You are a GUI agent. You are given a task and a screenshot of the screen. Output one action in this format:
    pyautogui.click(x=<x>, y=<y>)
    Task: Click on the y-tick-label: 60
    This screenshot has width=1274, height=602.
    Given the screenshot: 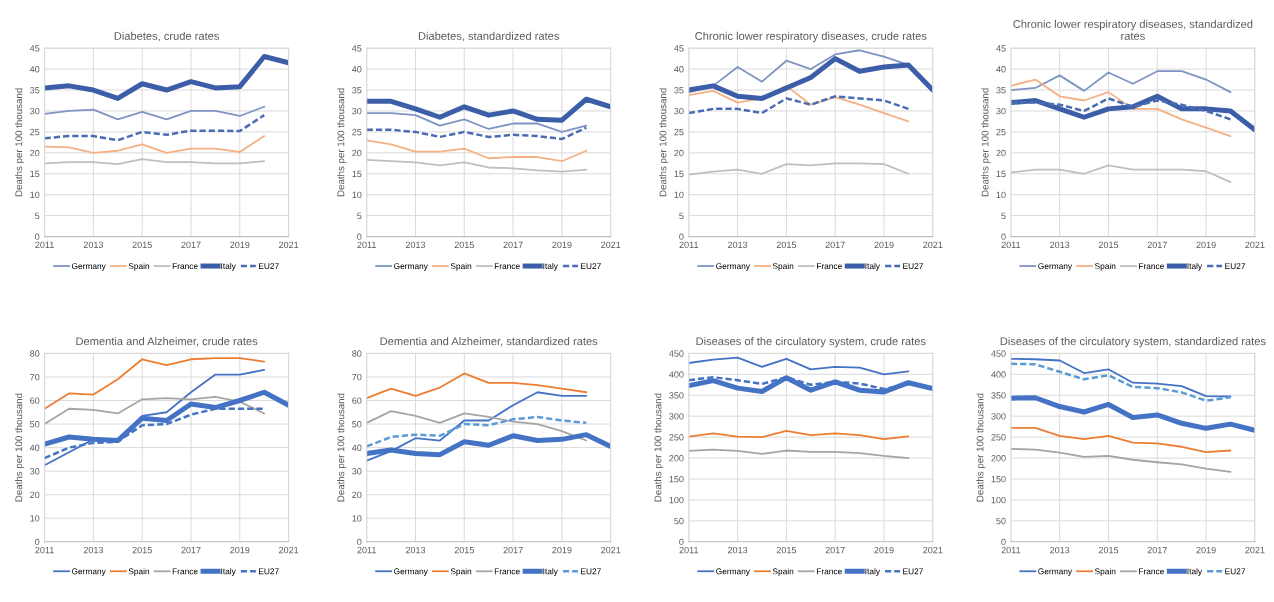 What is the action you would take?
    pyautogui.click(x=35, y=400)
    